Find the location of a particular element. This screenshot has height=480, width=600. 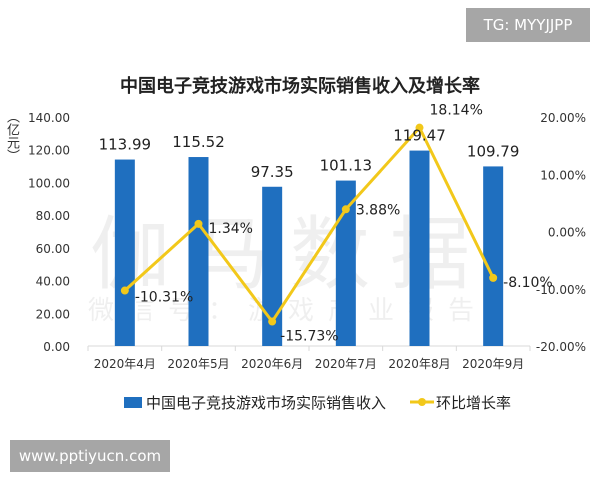

y-left-tick: 40.00 is located at coordinates (53, 282).